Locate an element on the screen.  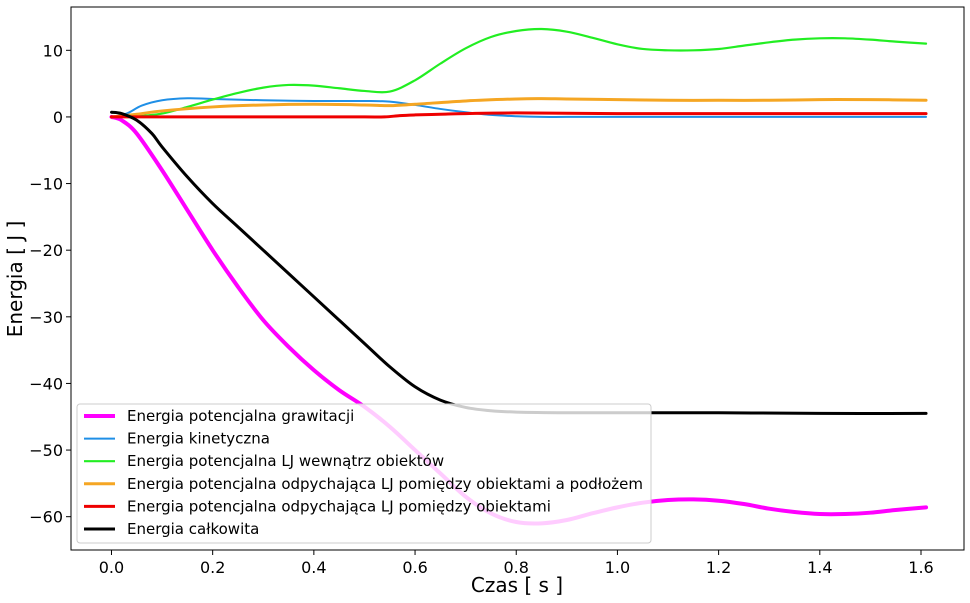
x-tick-label: 1.2 is located at coordinates (718, 567).